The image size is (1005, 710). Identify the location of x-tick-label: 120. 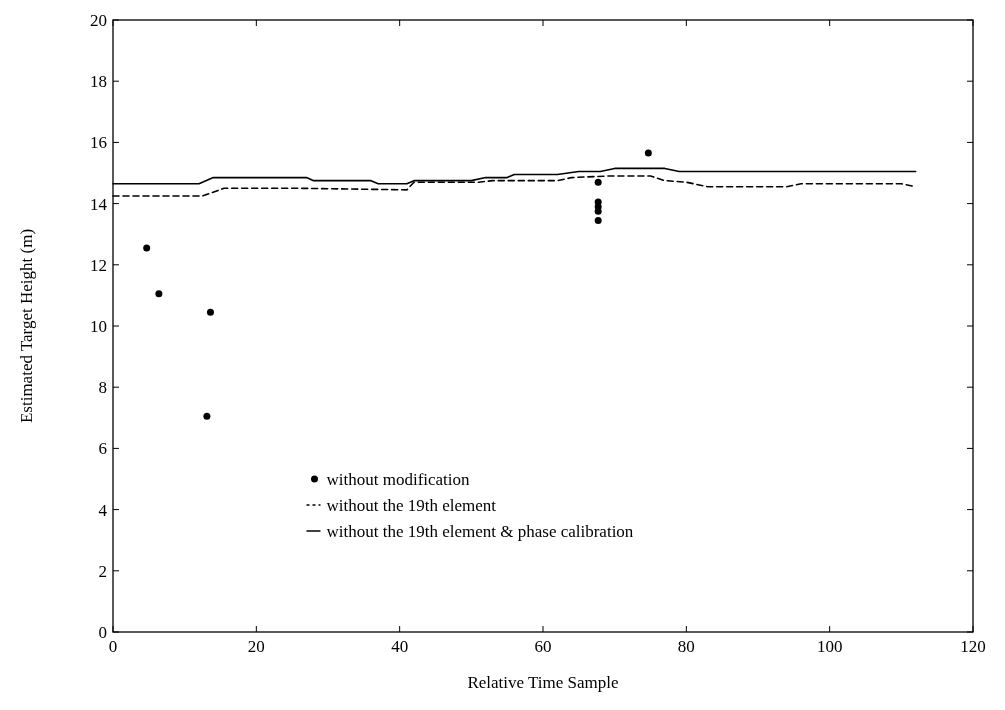
(973, 646).